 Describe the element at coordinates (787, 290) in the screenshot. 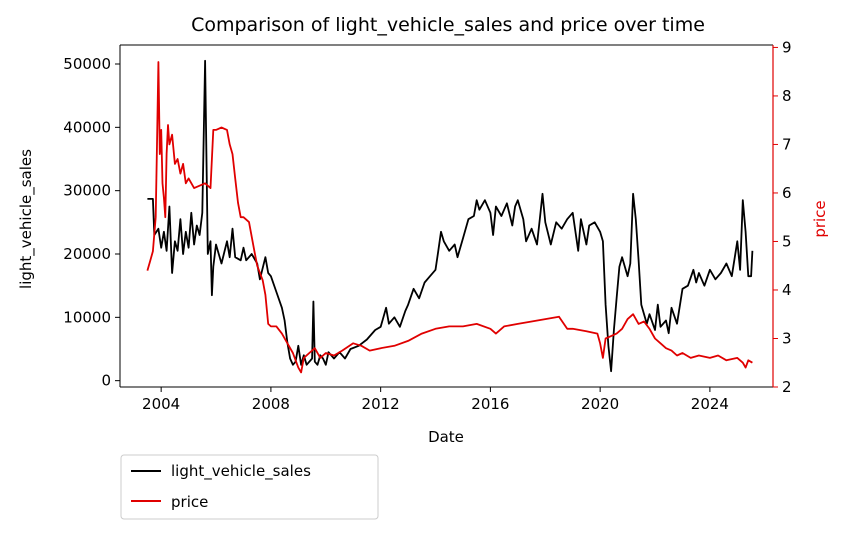

I see `y-right-tick-label: 4` at that location.